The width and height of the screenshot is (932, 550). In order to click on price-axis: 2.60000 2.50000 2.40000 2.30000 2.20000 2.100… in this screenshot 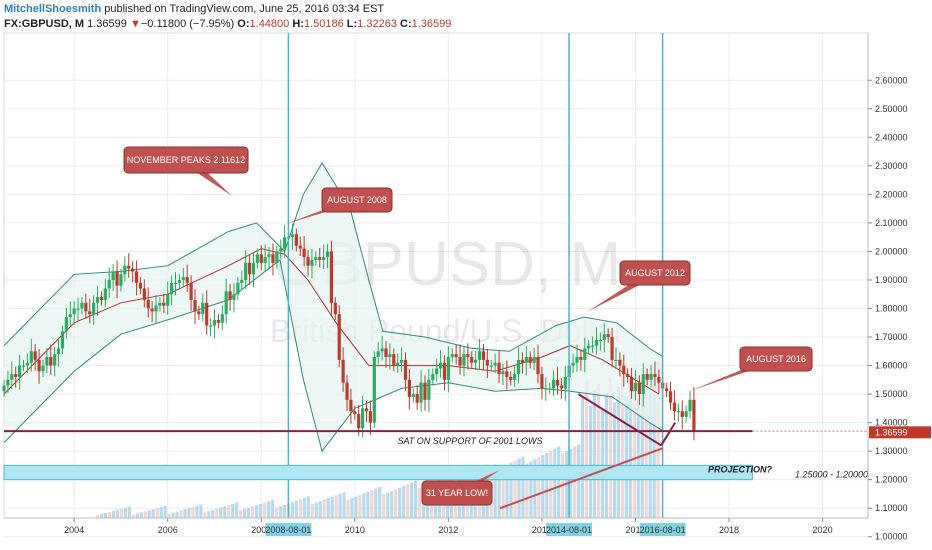, I will do `click(899, 287)`.